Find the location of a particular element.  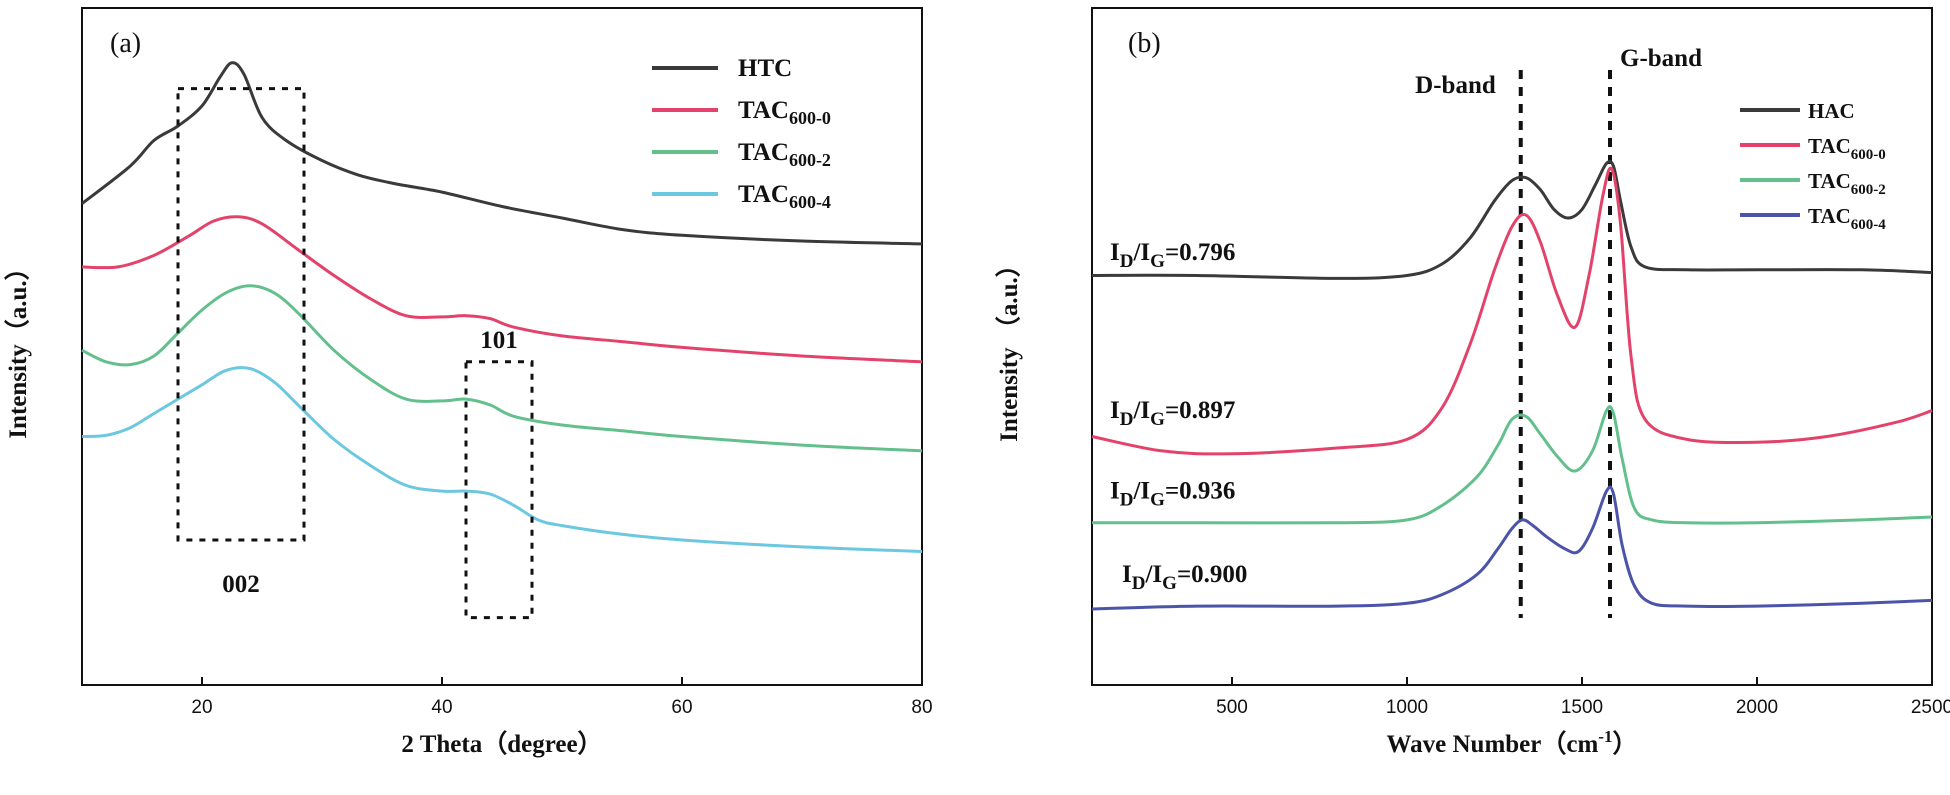

series-line-hac is located at coordinates (1512, 219).